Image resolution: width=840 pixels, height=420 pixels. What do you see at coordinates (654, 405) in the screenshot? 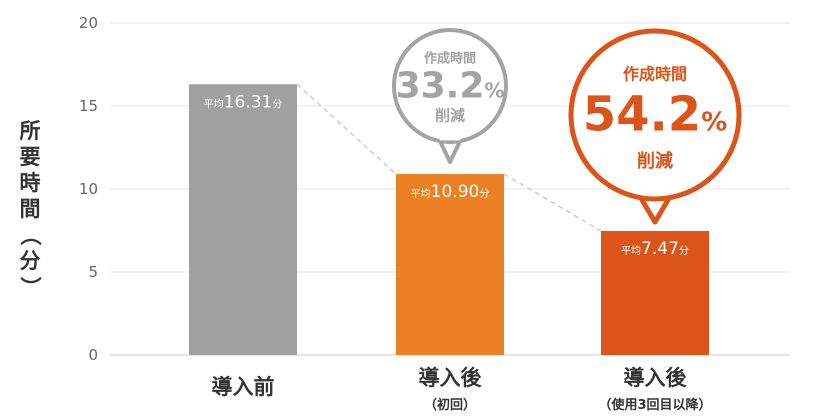
I see `x-category-sublabel: （使用3回目以降）` at bounding box center [654, 405].